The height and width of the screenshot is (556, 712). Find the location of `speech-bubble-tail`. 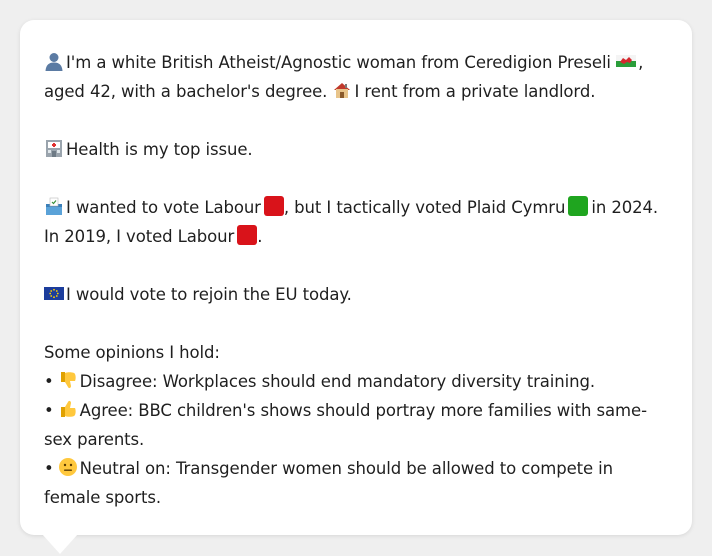

speech-bubble-tail is located at coordinates (60, 544).